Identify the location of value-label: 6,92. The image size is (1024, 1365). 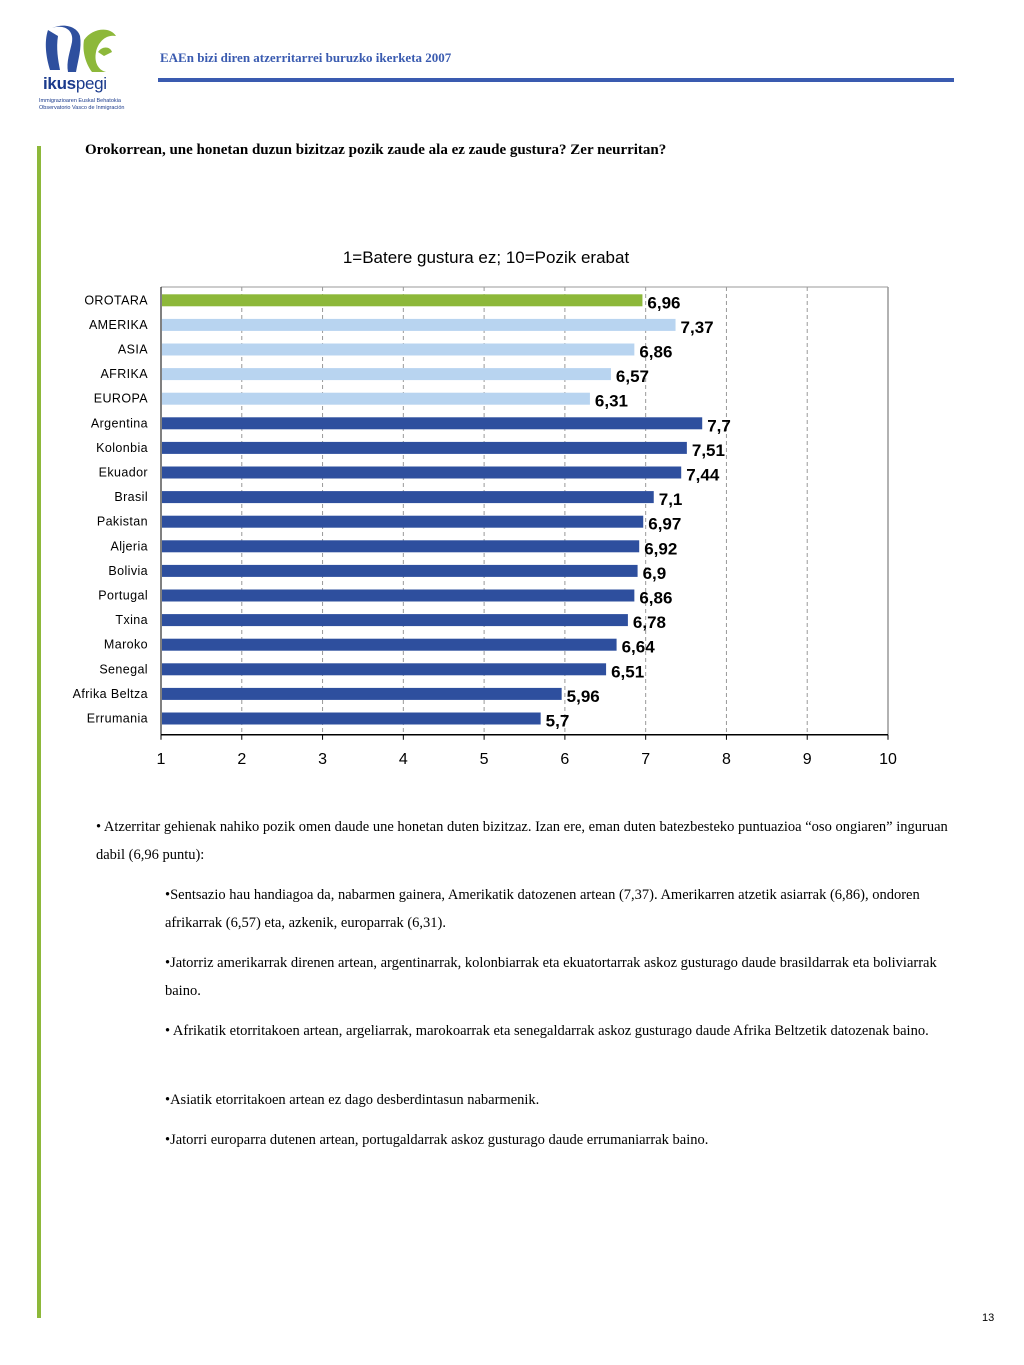
(660, 548).